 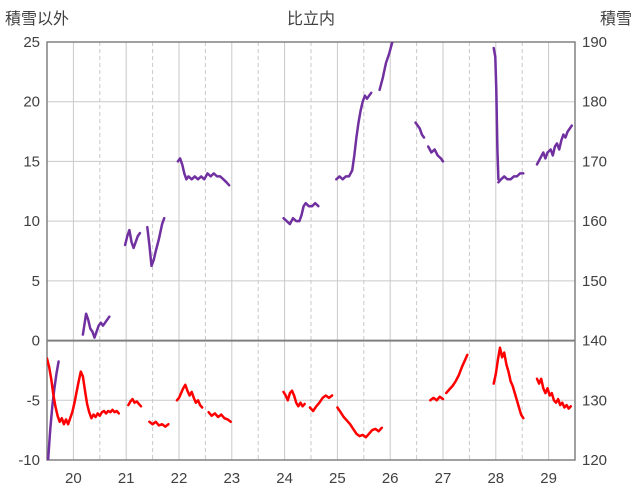 What do you see at coordinates (615, 19) in the screenshot?
I see `right-axis-title: 積雪` at bounding box center [615, 19].